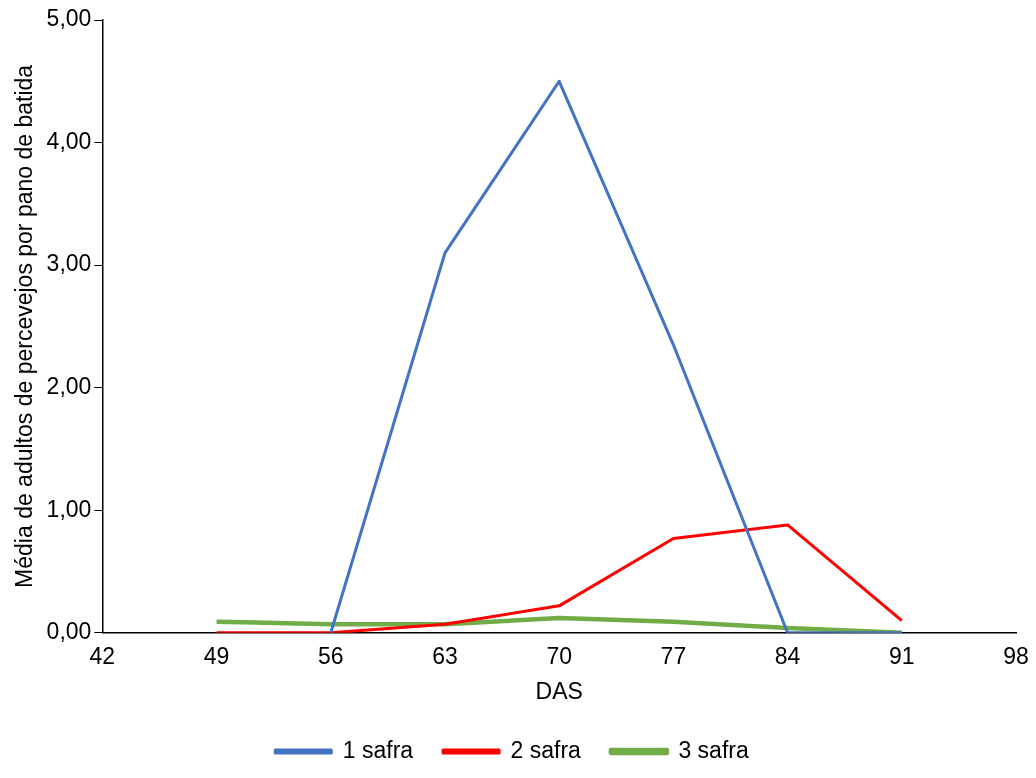 The height and width of the screenshot is (778, 1036). I want to click on legend-label: 3 safra, so click(713, 749).